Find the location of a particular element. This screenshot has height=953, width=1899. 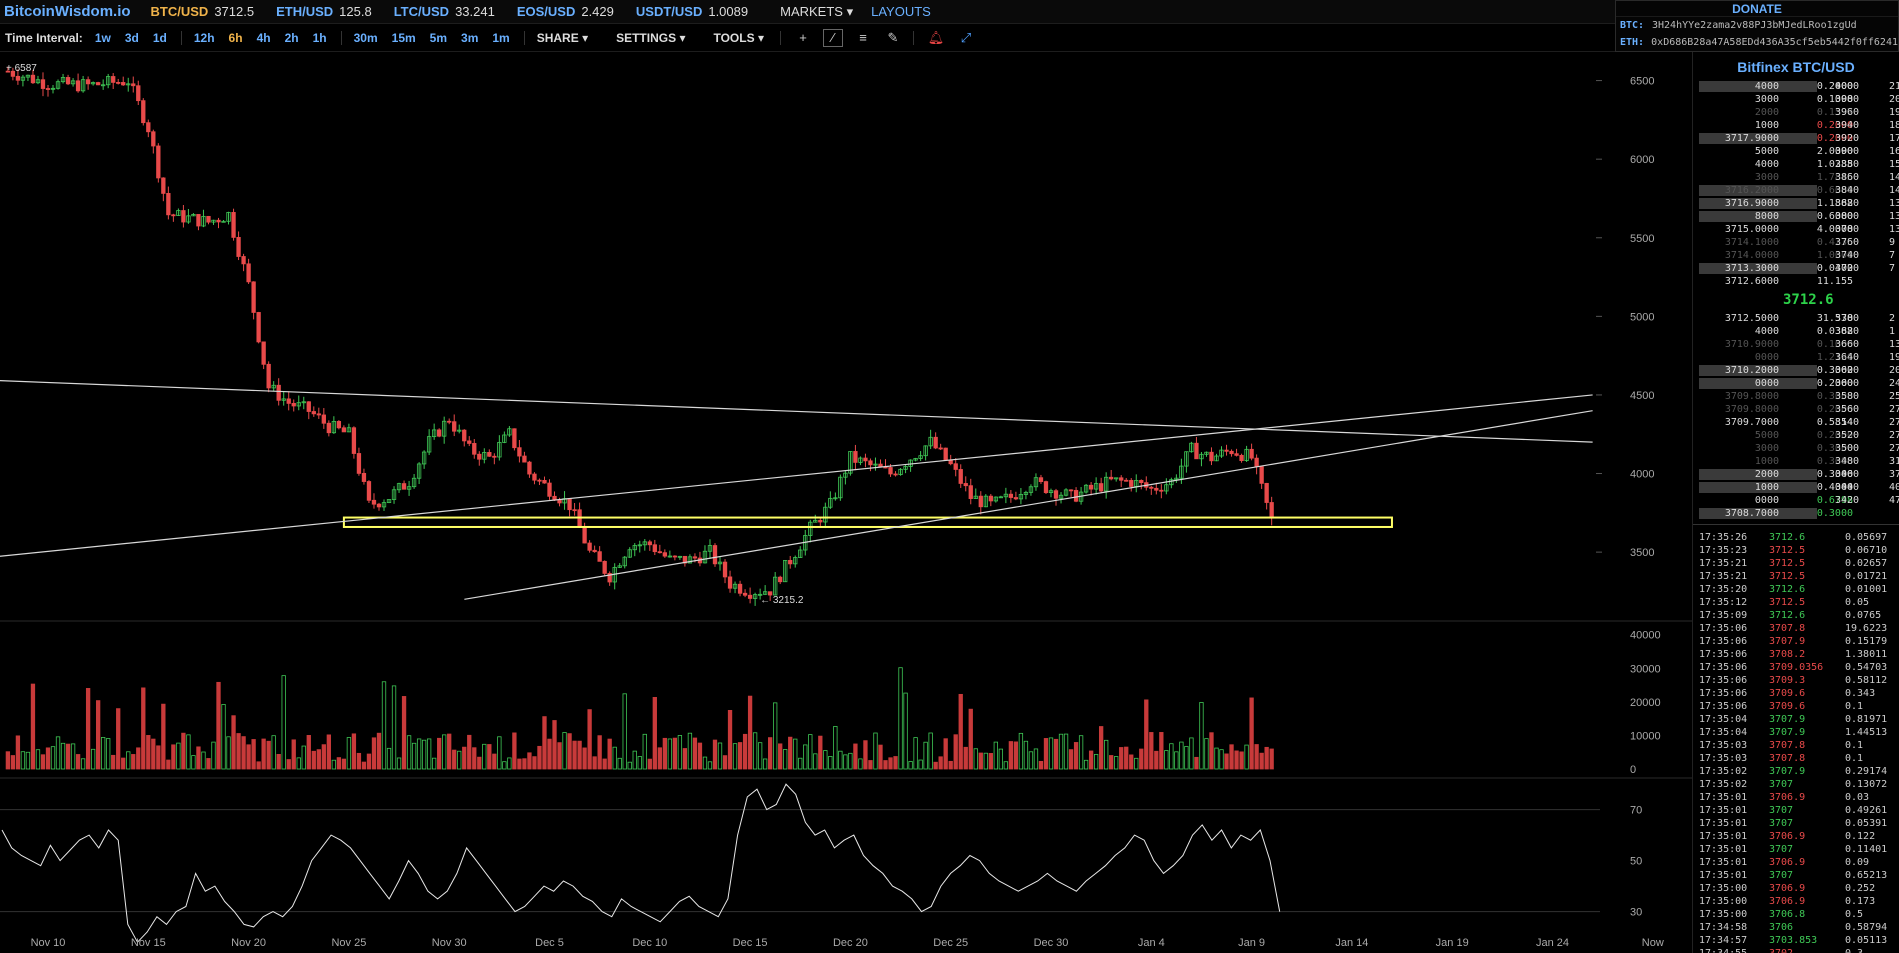

site-logo: BitcoinWisdom.io is located at coordinates (67, 11).